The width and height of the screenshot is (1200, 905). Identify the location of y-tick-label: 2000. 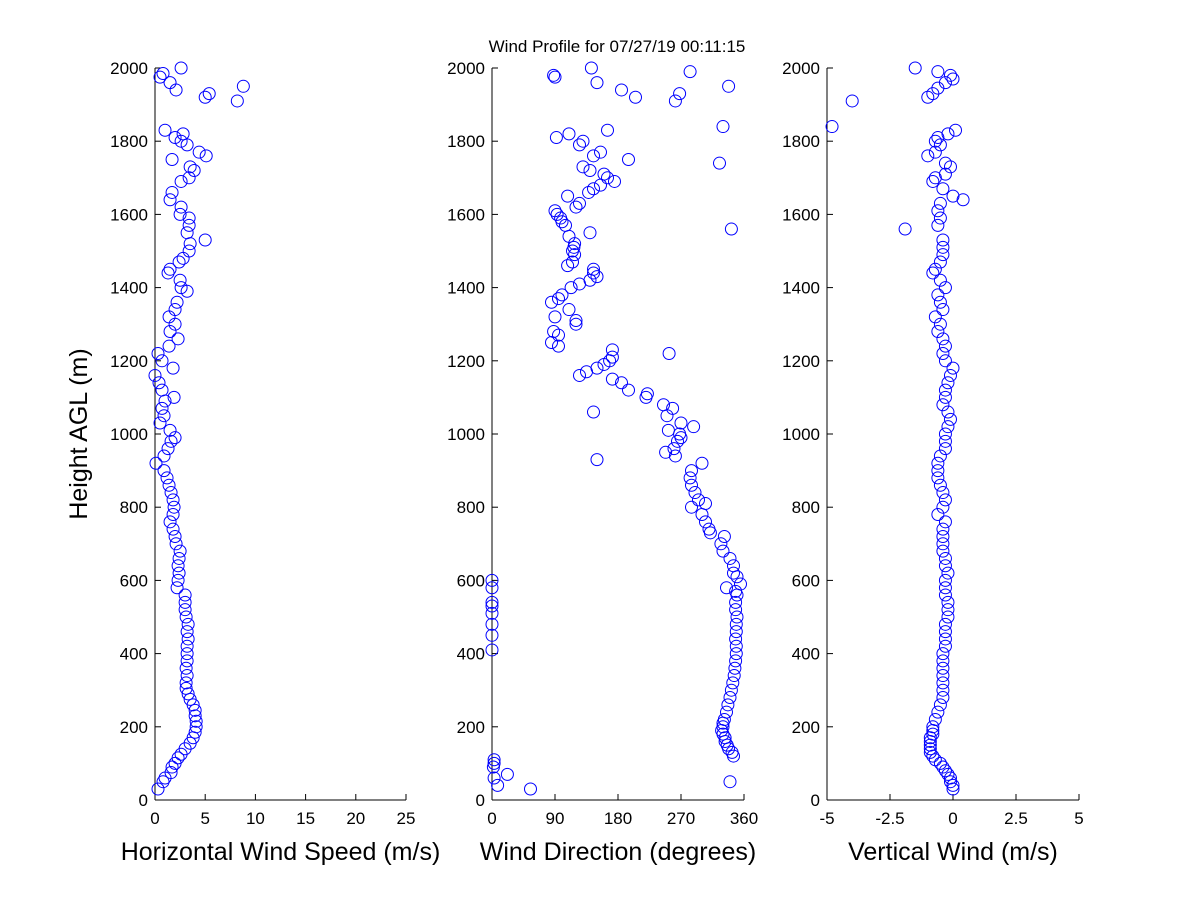
(801, 68).